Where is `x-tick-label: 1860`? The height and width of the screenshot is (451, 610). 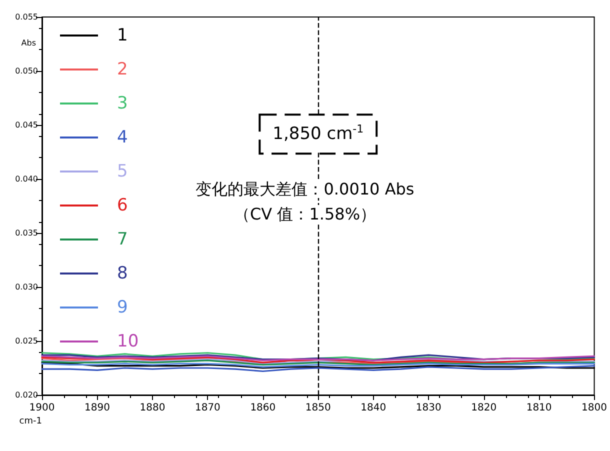 x-tick-label: 1860 is located at coordinates (263, 408).